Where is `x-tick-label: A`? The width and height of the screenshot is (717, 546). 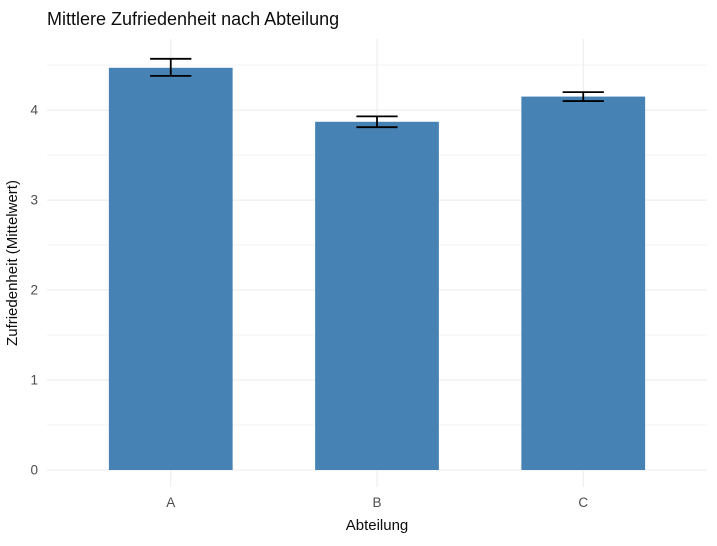 x-tick-label: A is located at coordinates (170, 502).